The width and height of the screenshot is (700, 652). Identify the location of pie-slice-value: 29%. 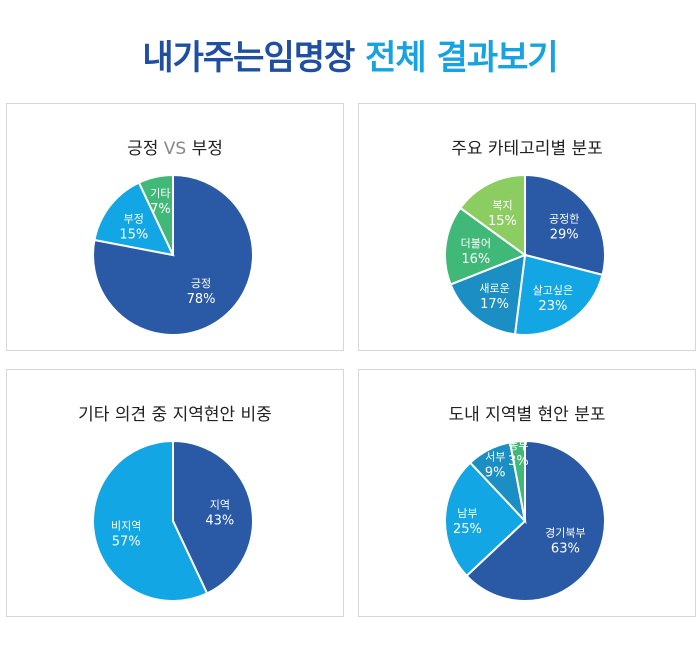
(564, 235).